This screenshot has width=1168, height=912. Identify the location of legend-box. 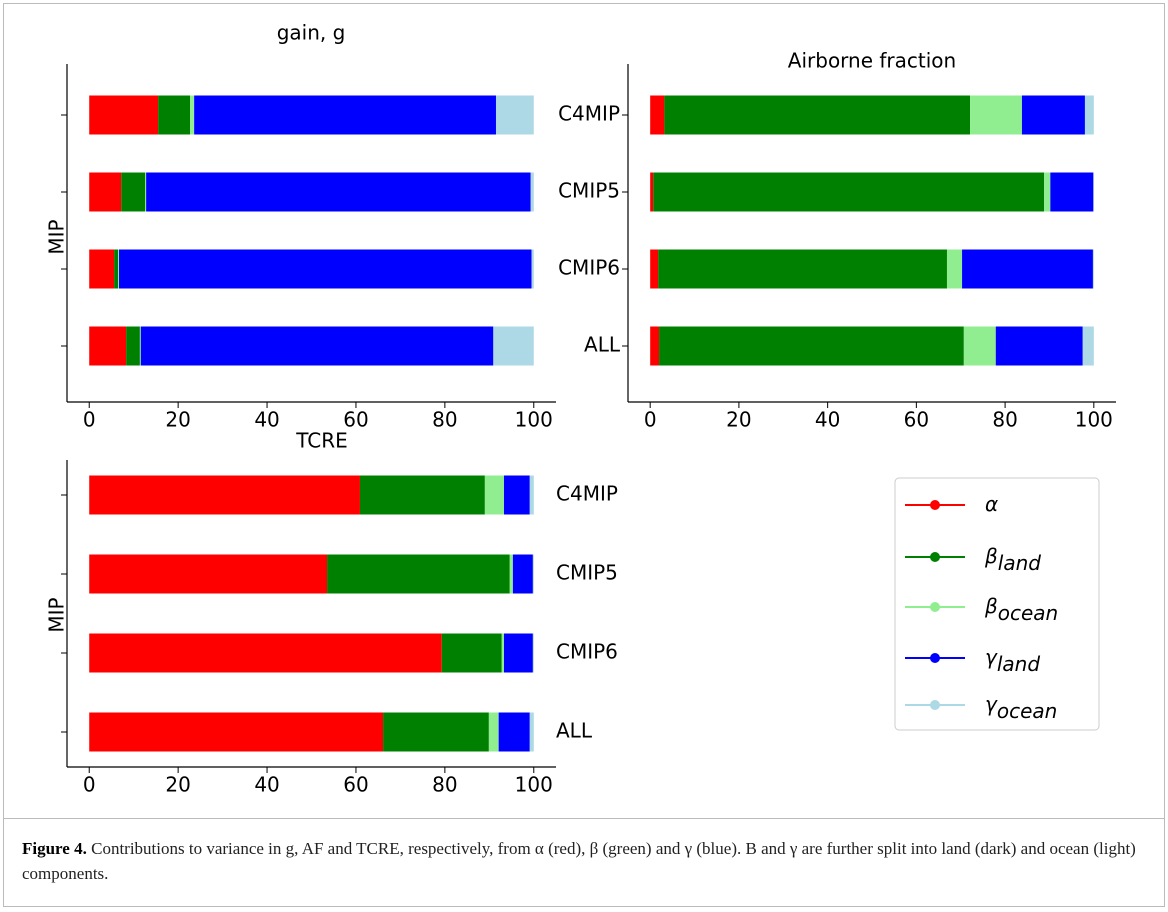
(997, 604).